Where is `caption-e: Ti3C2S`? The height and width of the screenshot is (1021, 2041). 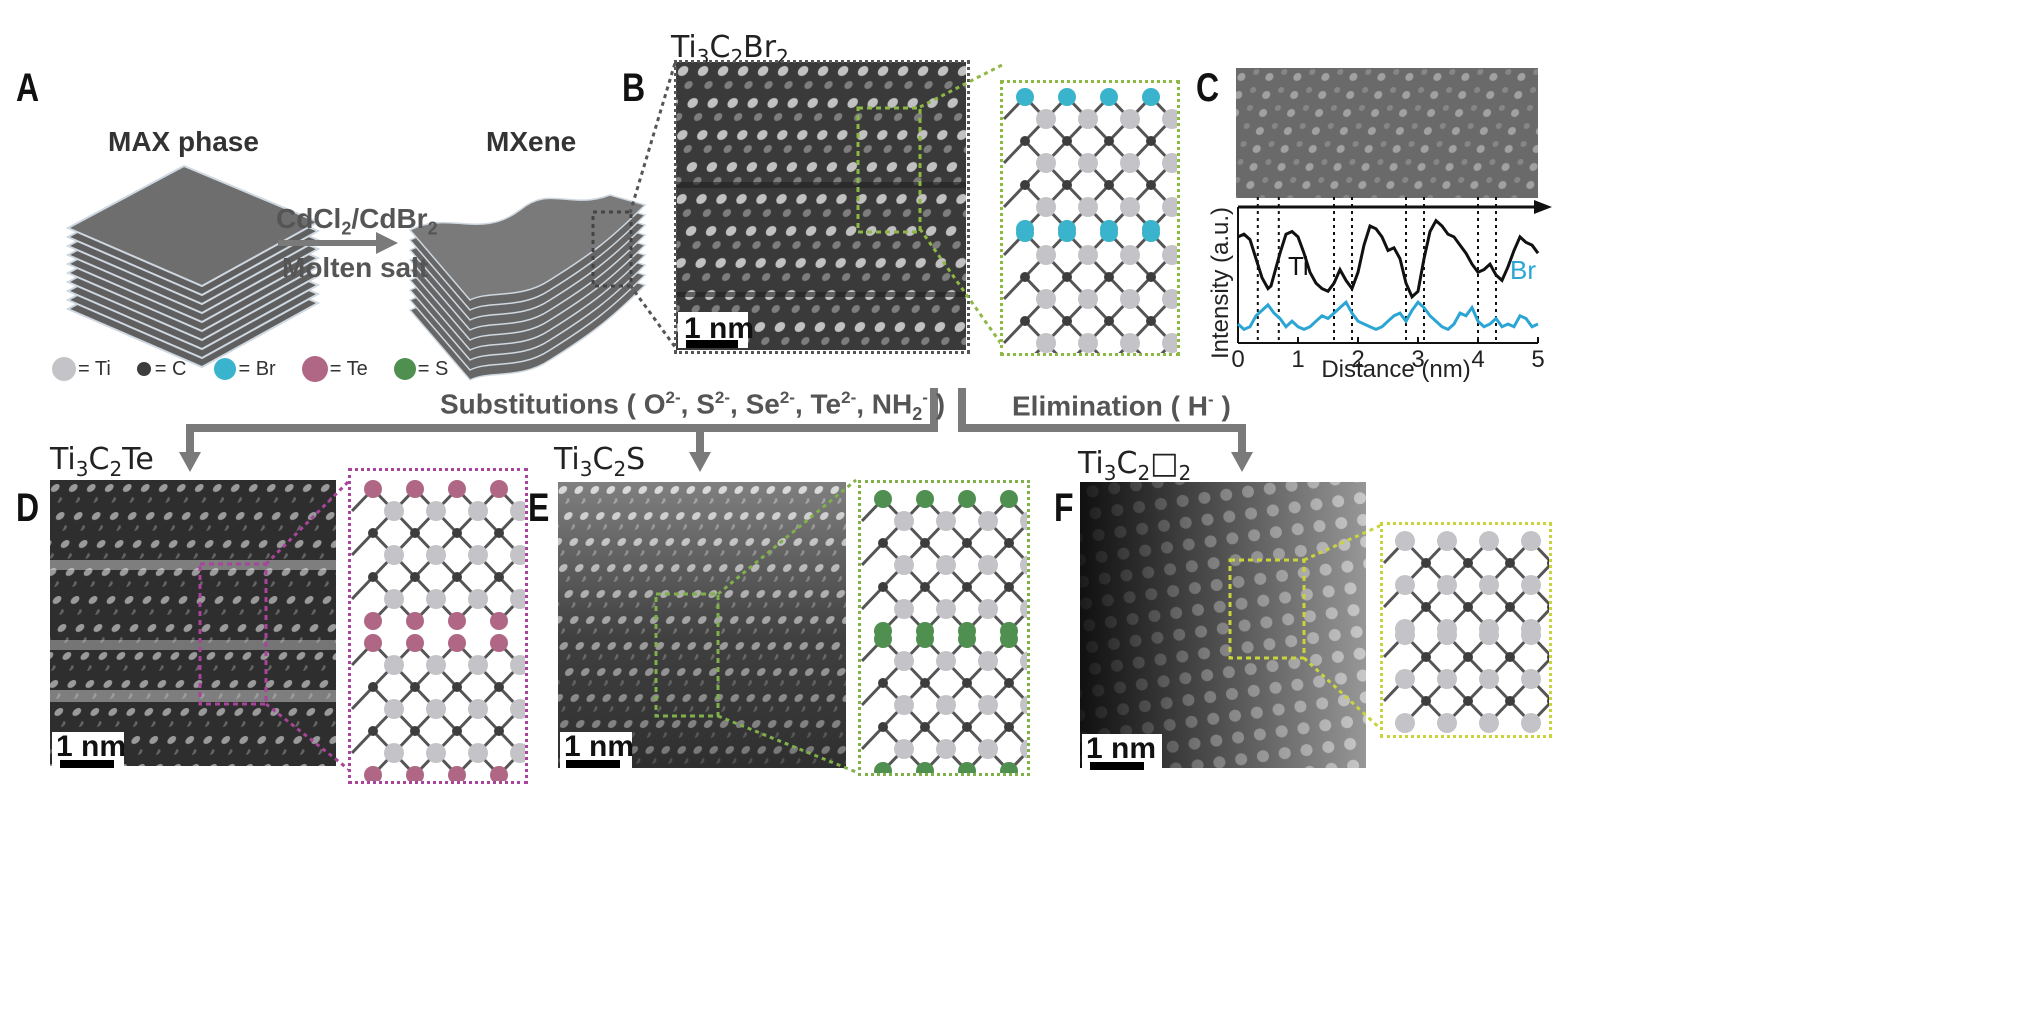 caption-e: Ti3C2S is located at coordinates (600, 461).